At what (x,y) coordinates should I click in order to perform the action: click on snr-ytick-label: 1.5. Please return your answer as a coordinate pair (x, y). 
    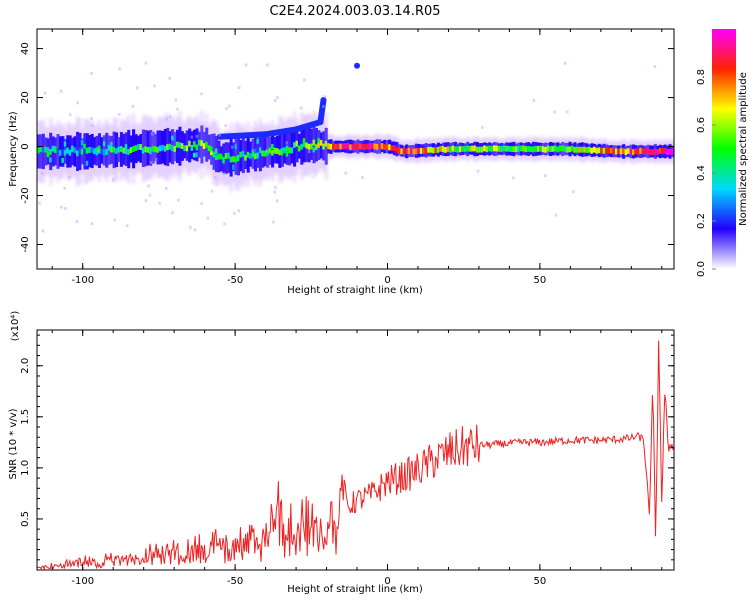
    Looking at the image, I should click on (25, 417).